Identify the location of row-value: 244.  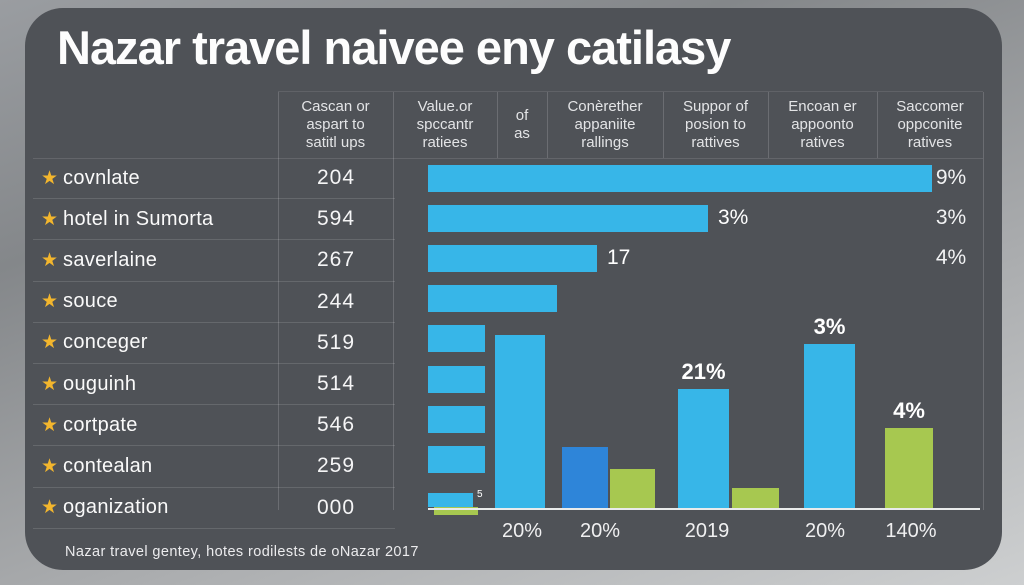
(336, 301).